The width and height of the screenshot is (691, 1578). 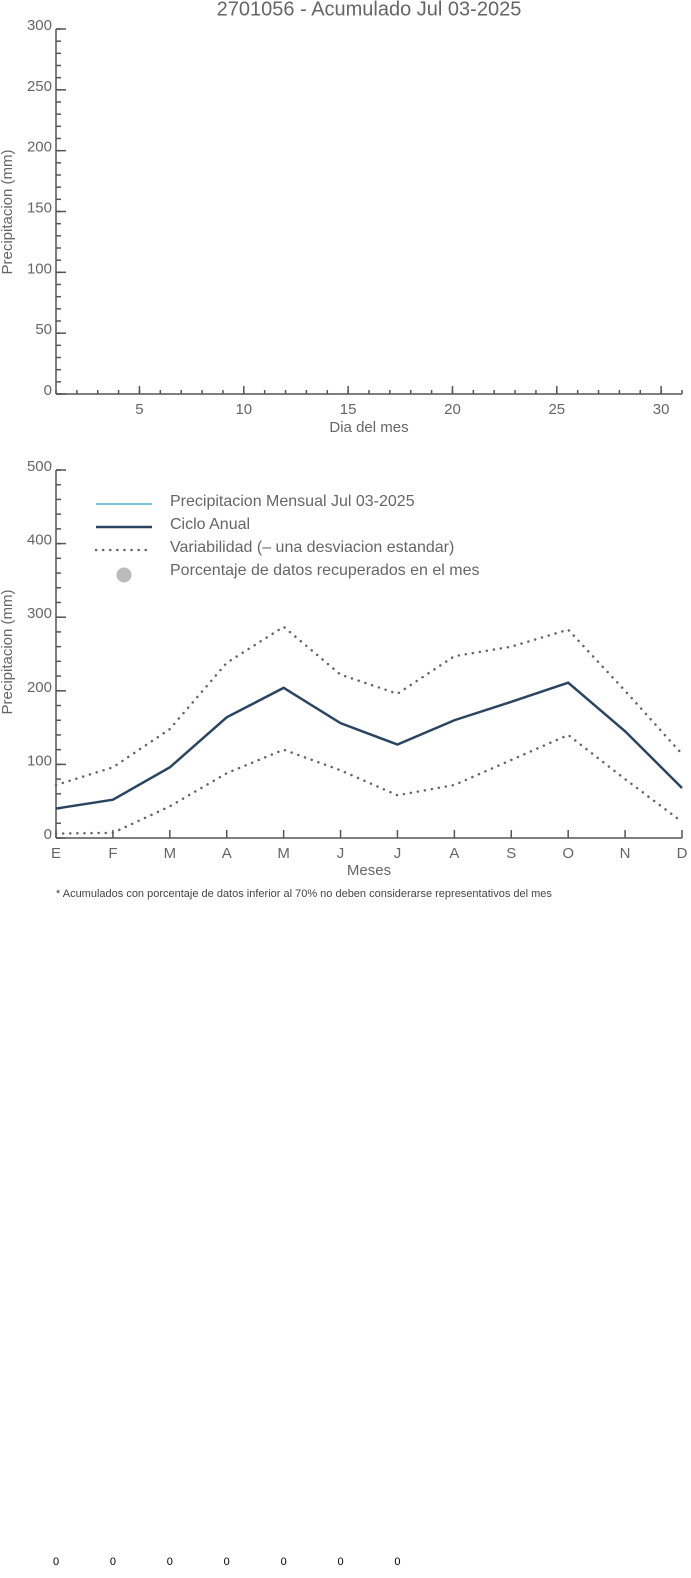 What do you see at coordinates (39, 466) in the screenshot?
I see `y-tick-label: 500` at bounding box center [39, 466].